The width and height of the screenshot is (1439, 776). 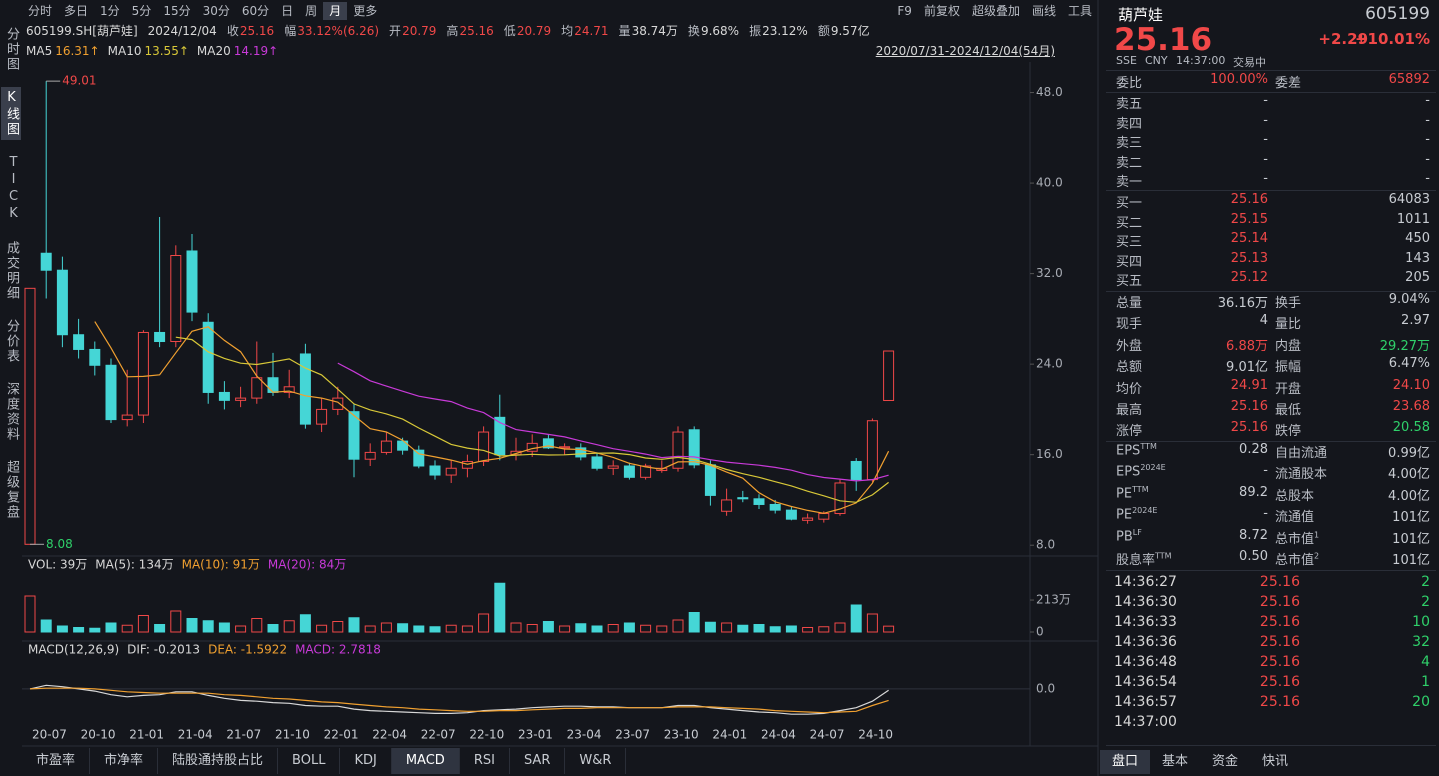 What do you see at coordinates (1425, 682) in the screenshot?
I see `trade-volume: 1` at bounding box center [1425, 682].